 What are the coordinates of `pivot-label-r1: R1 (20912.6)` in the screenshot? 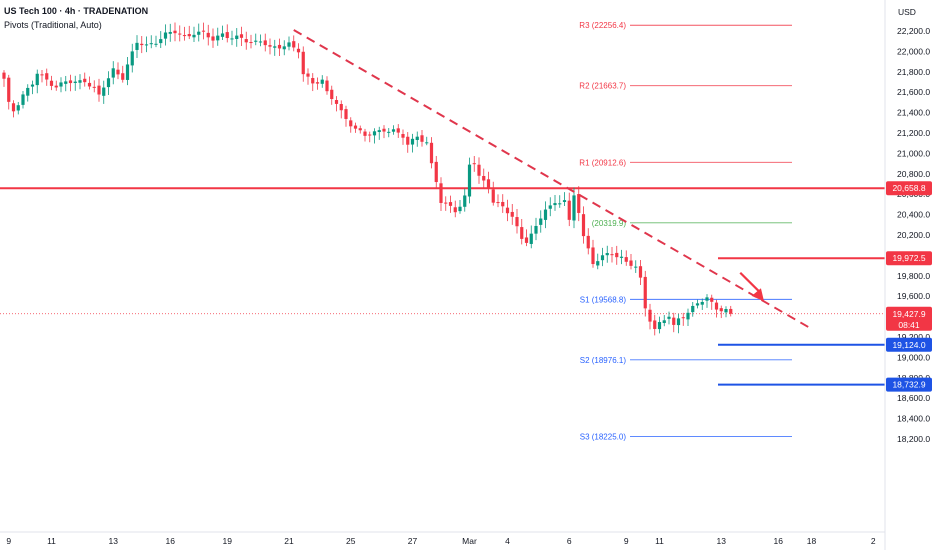 It's located at (602, 162).